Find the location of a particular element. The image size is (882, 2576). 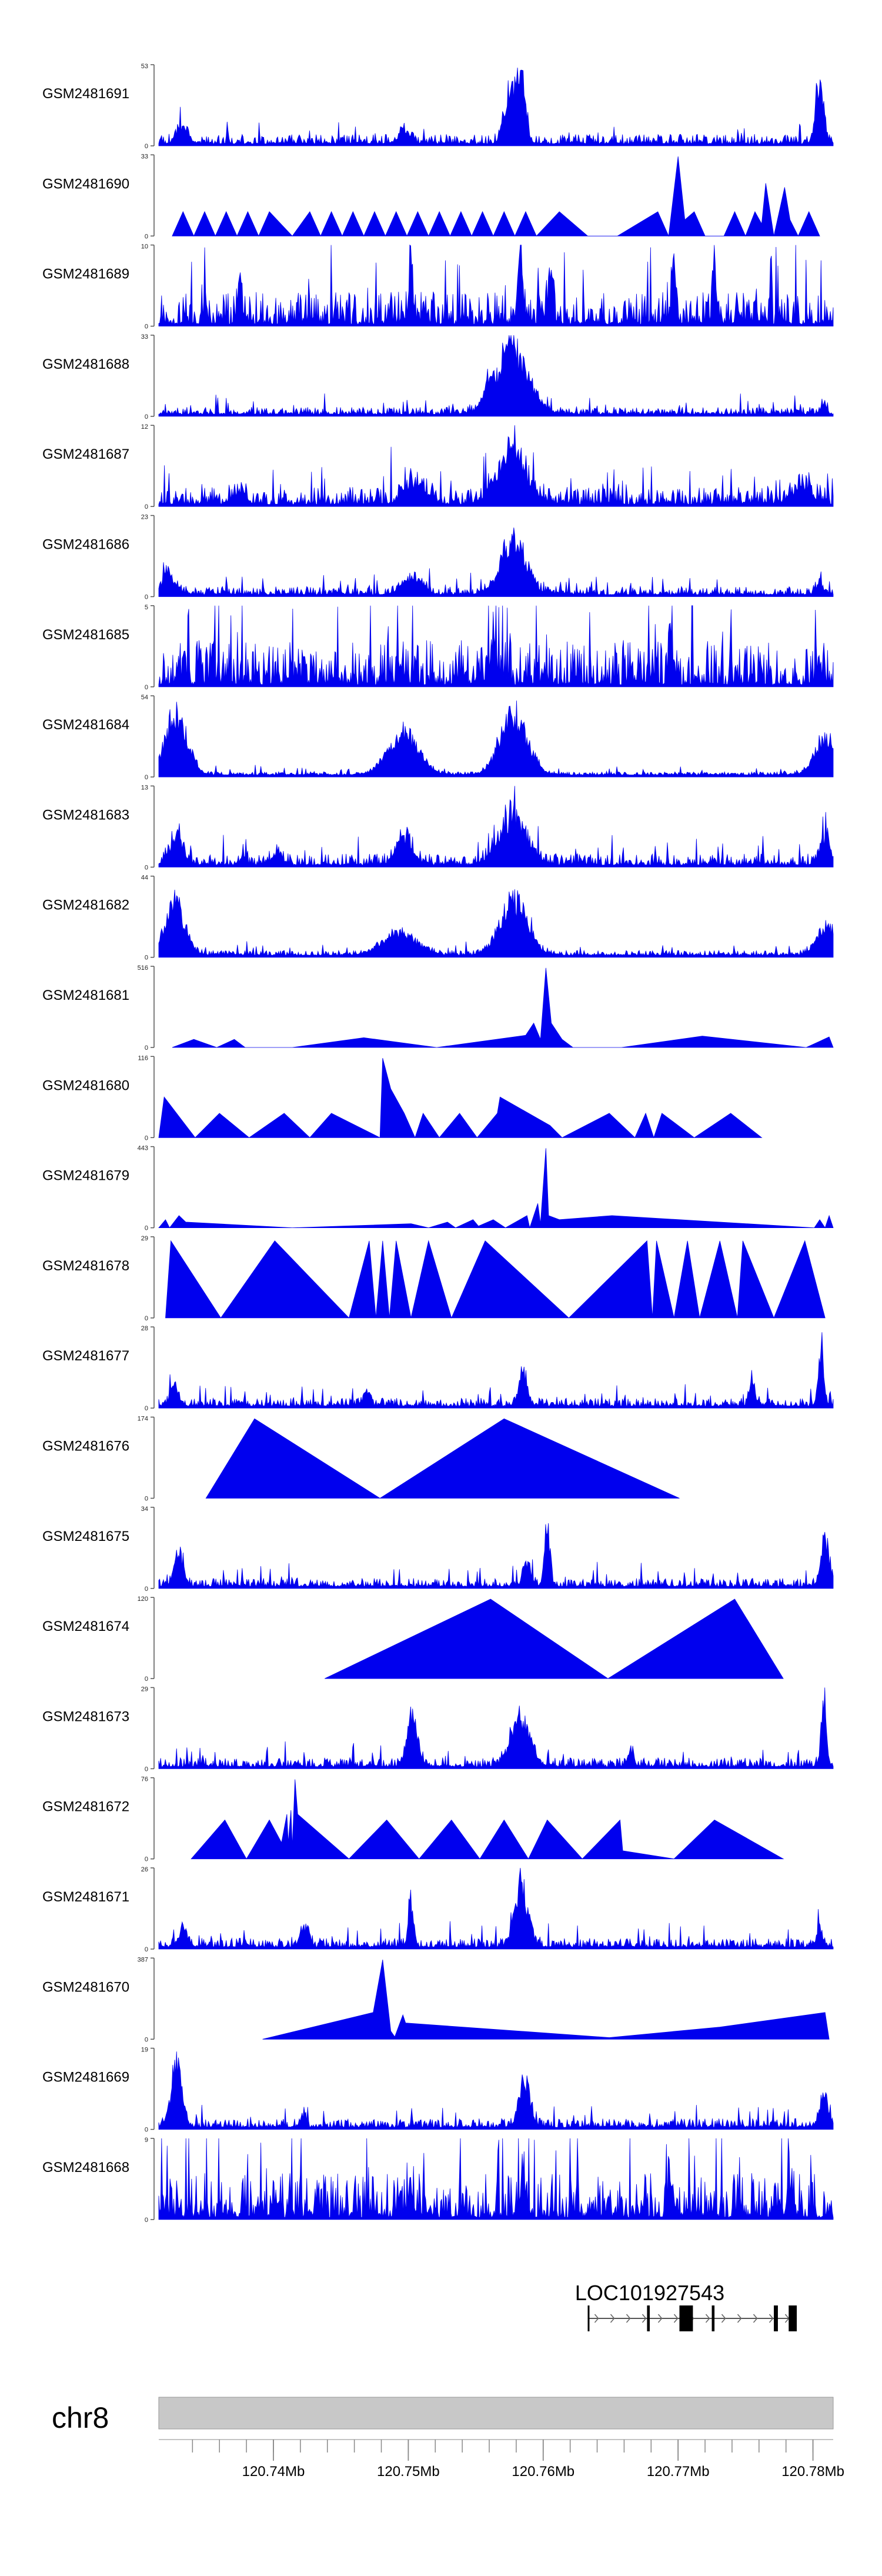

track-GSM2481687: GSM2481687 12 0 is located at coordinates (438, 466).